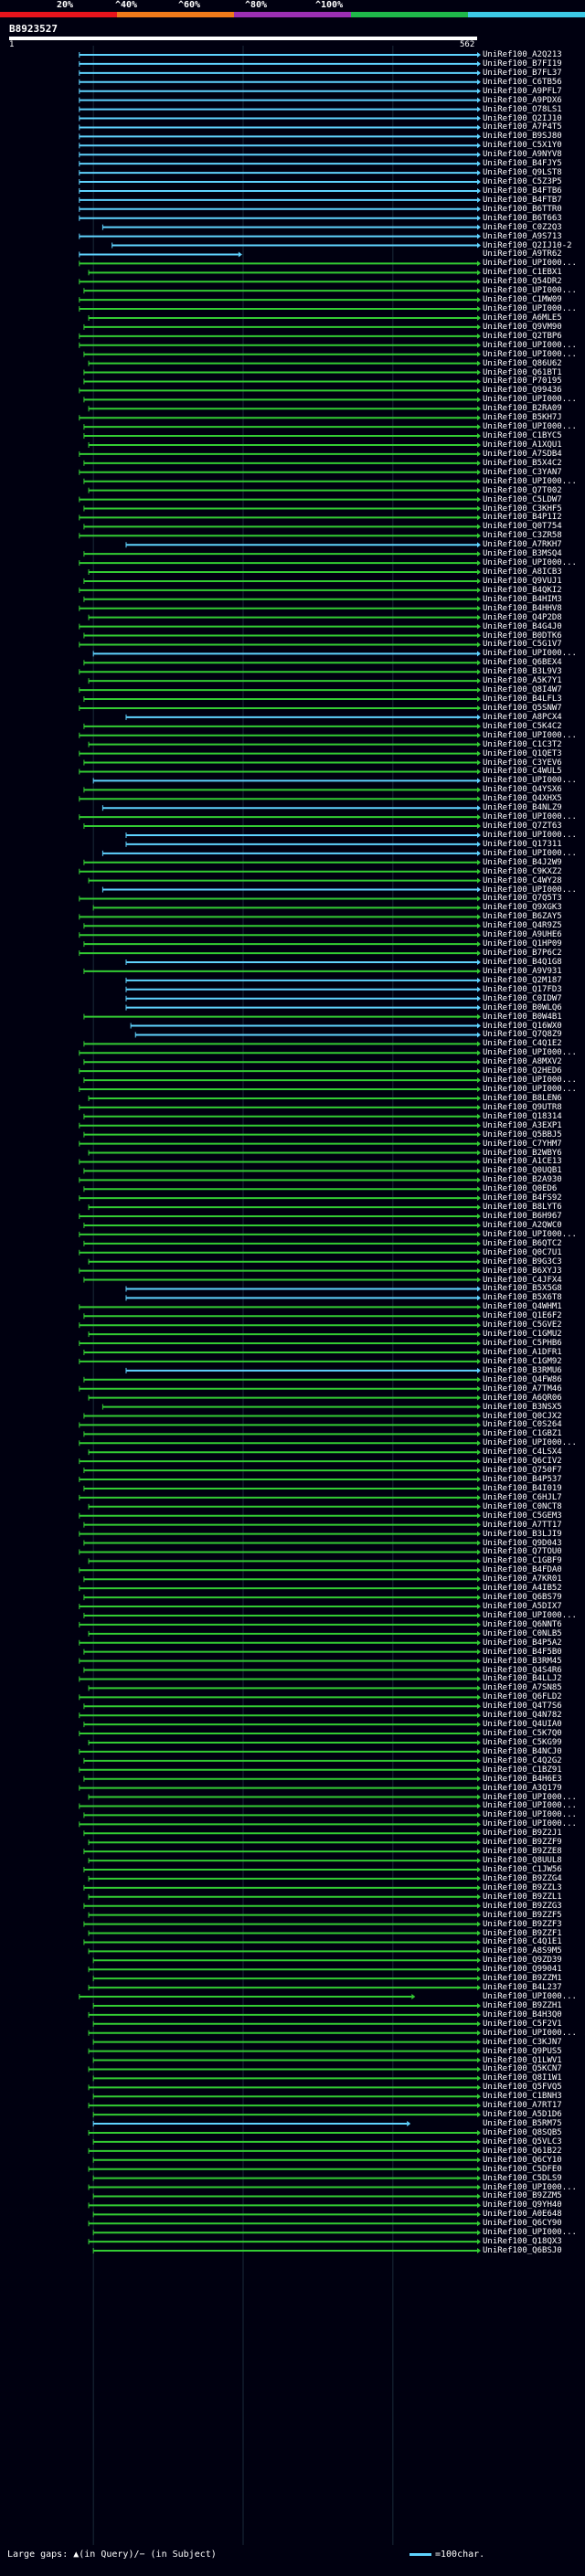  I want to click on hit-label: UniRef100_Q61BT1, so click(522, 372).